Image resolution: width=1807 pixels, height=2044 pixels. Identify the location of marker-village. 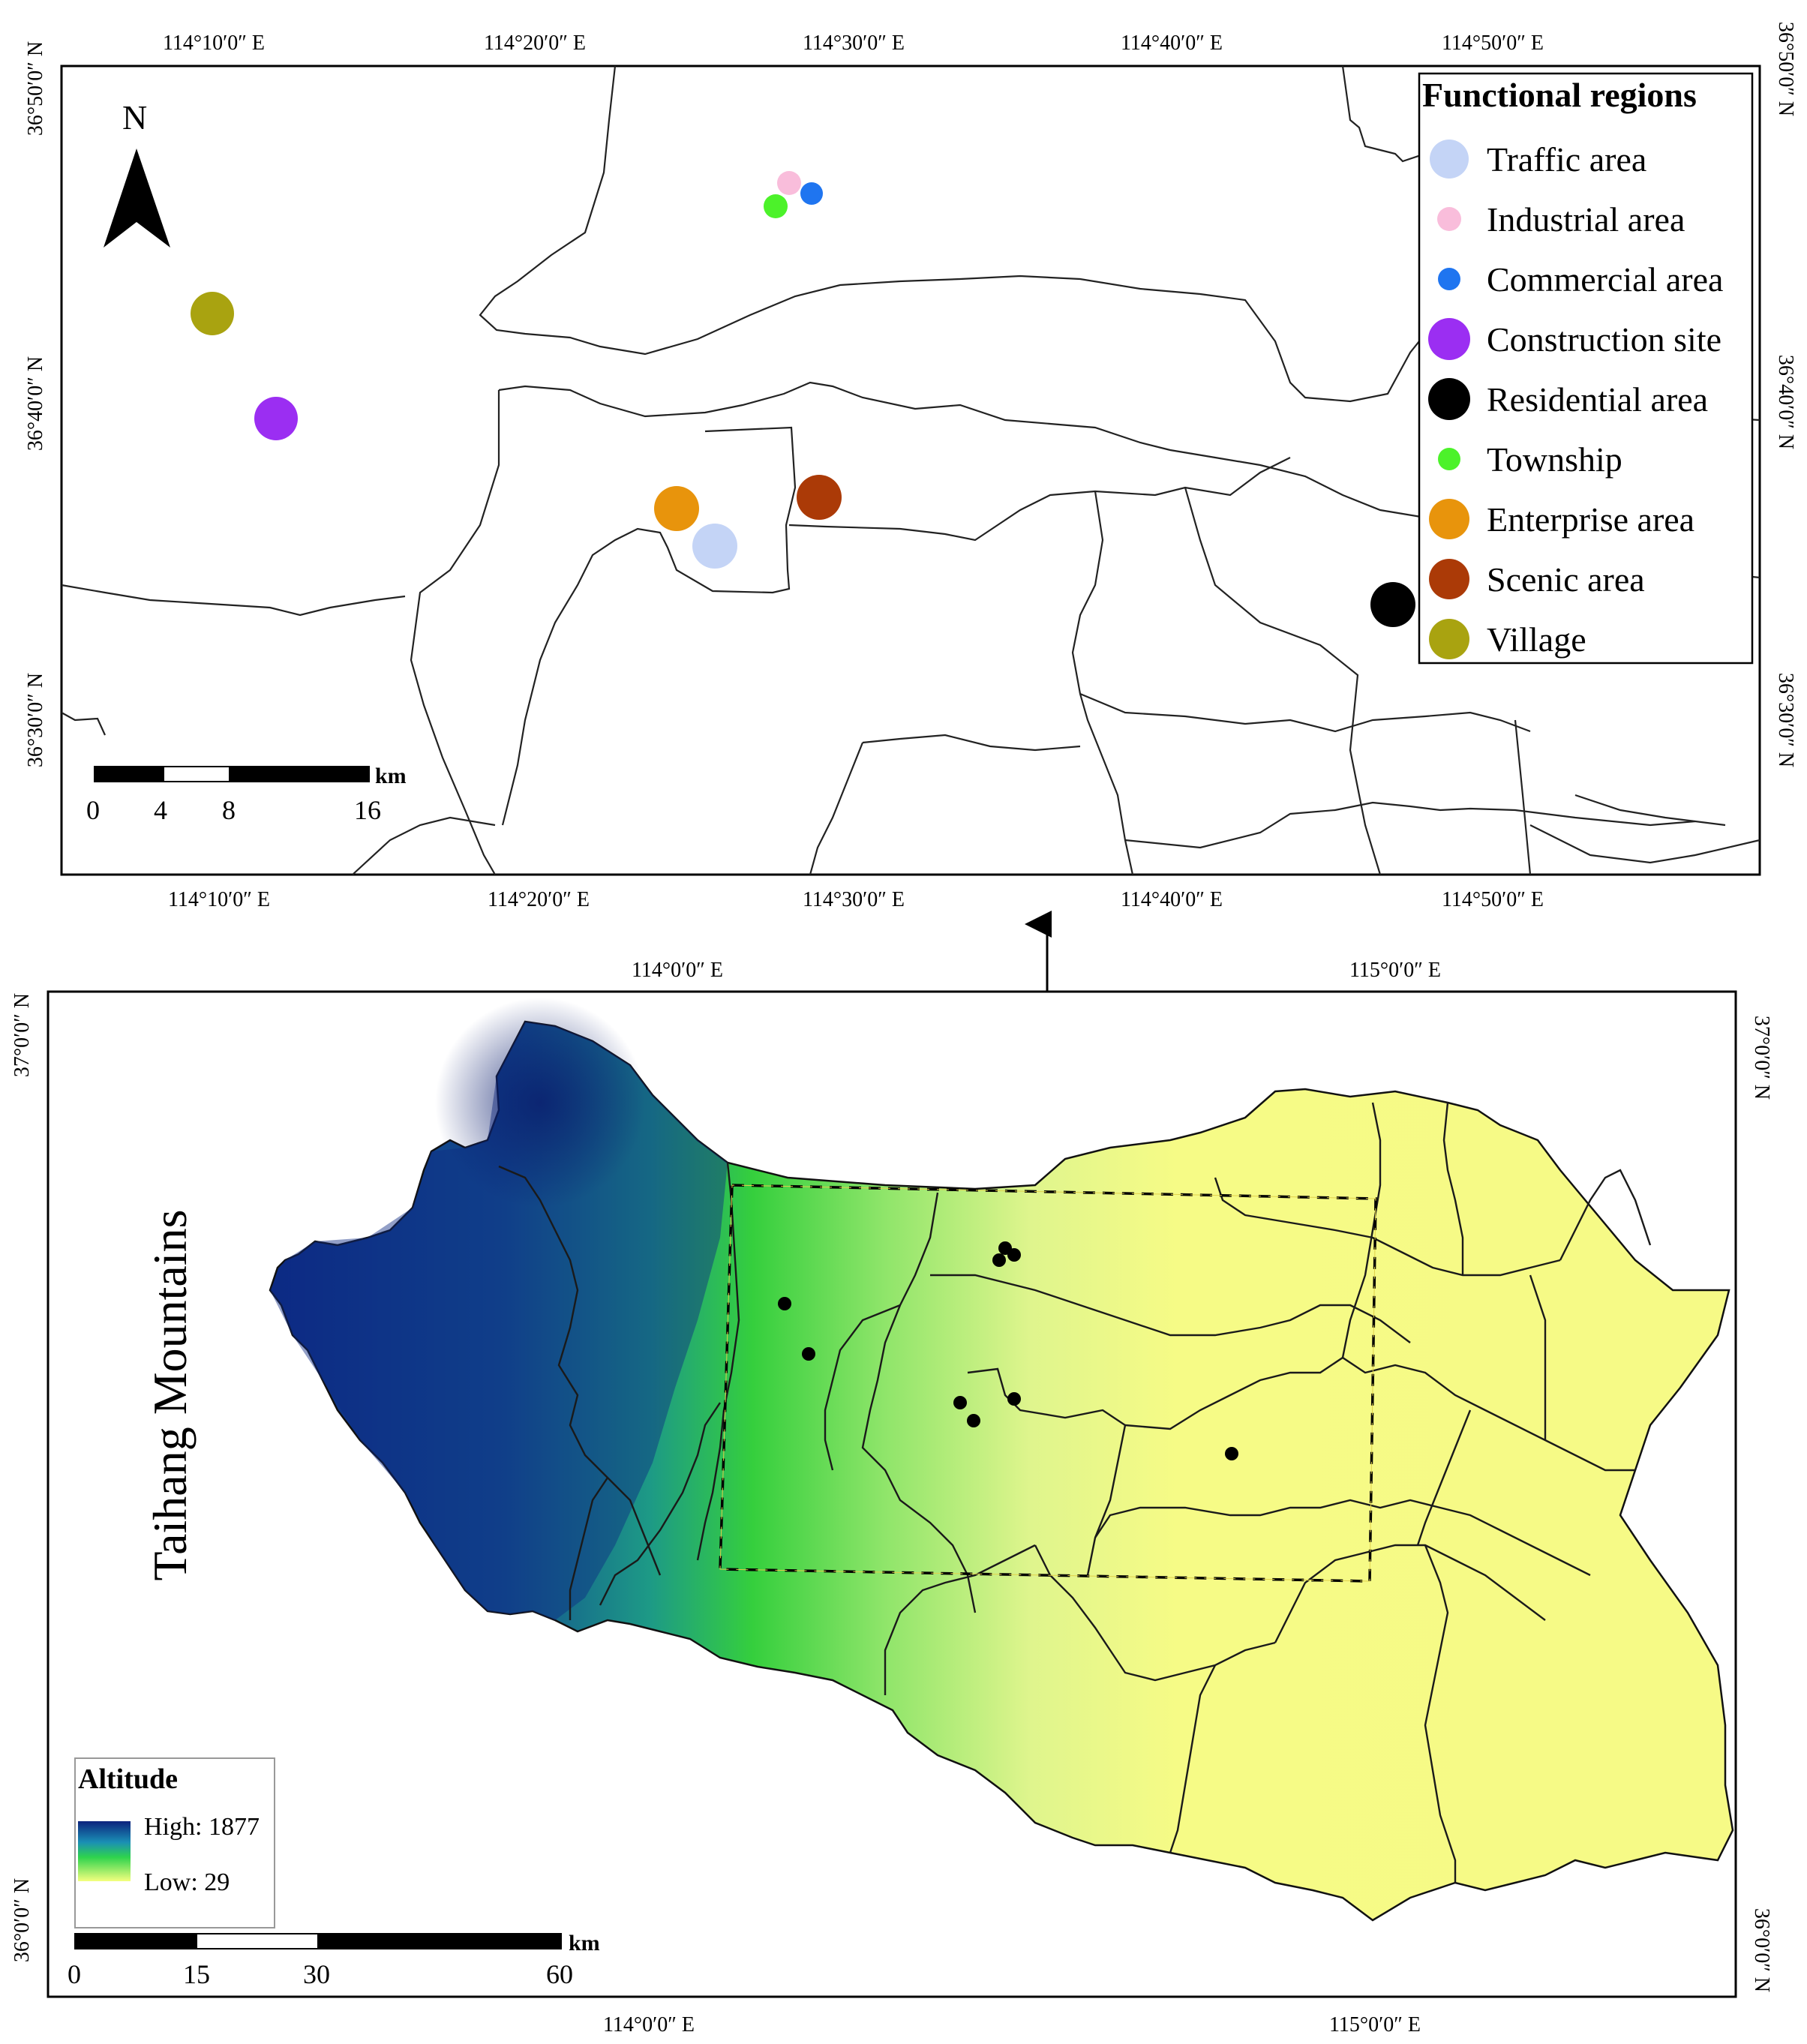
(212, 313).